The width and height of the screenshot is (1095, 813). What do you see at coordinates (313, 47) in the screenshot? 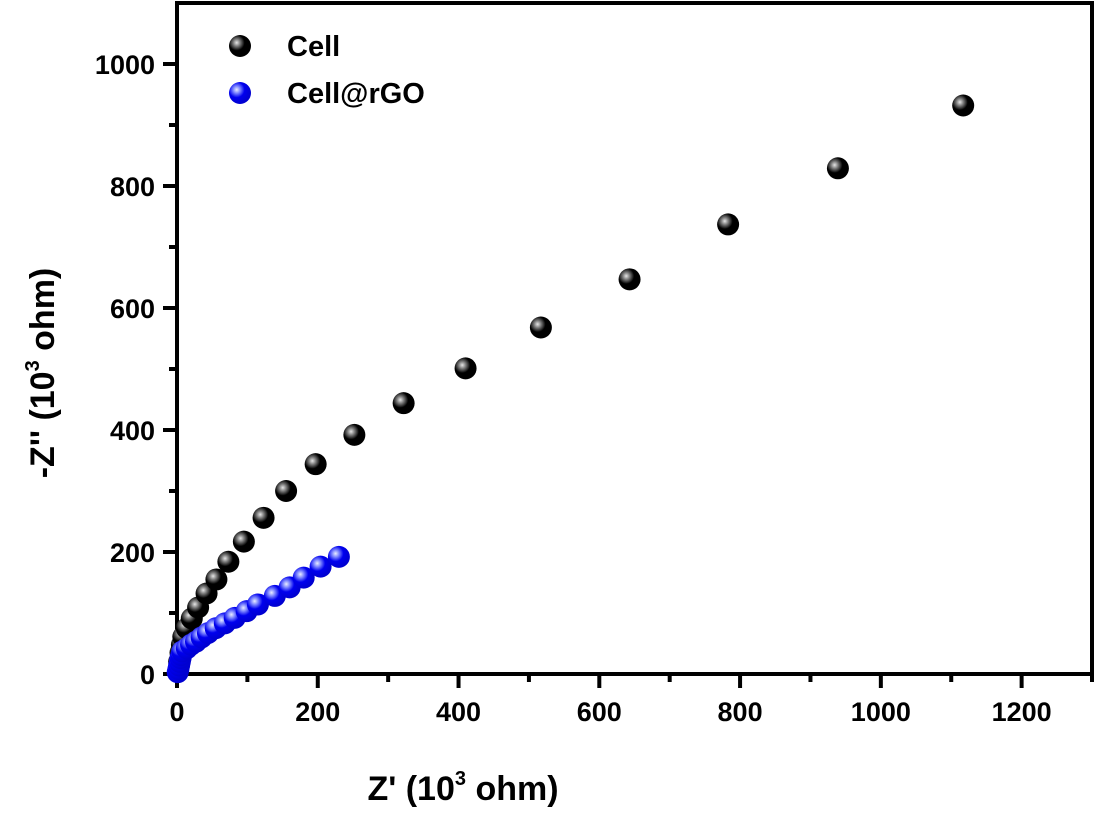
I see `legend-label-cell: Cell` at bounding box center [313, 47].